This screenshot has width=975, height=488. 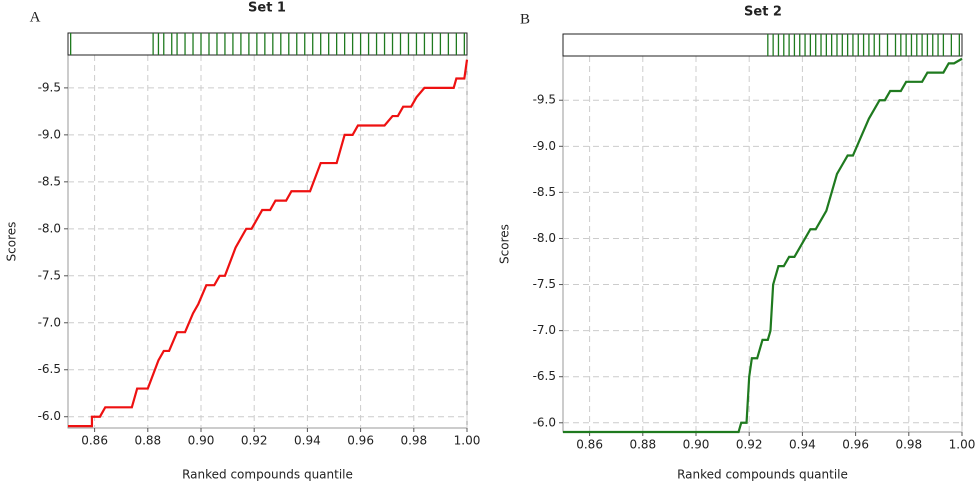 I want to click on panel-label: A, so click(x=35, y=17).